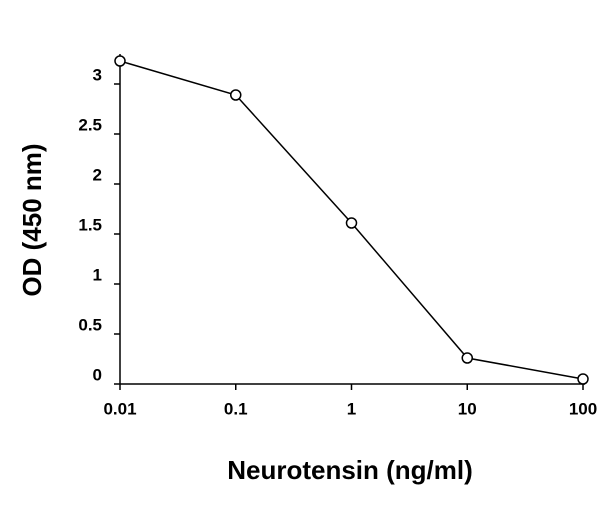  Describe the element at coordinates (583, 408) in the screenshot. I see `x-tick-label: 100` at that location.